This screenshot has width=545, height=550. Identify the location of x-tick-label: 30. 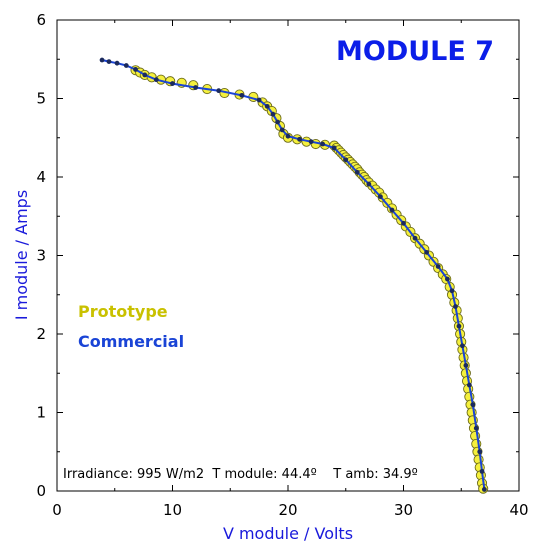
(403, 510).